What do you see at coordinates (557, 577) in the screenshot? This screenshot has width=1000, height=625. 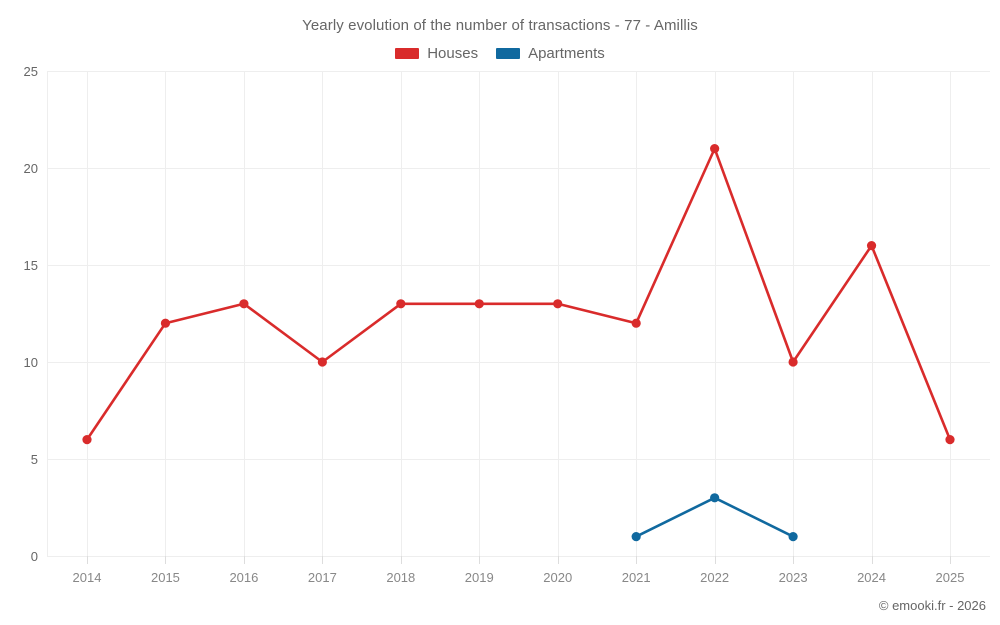 I see `x-axis-tick-label: 2020` at bounding box center [557, 577].